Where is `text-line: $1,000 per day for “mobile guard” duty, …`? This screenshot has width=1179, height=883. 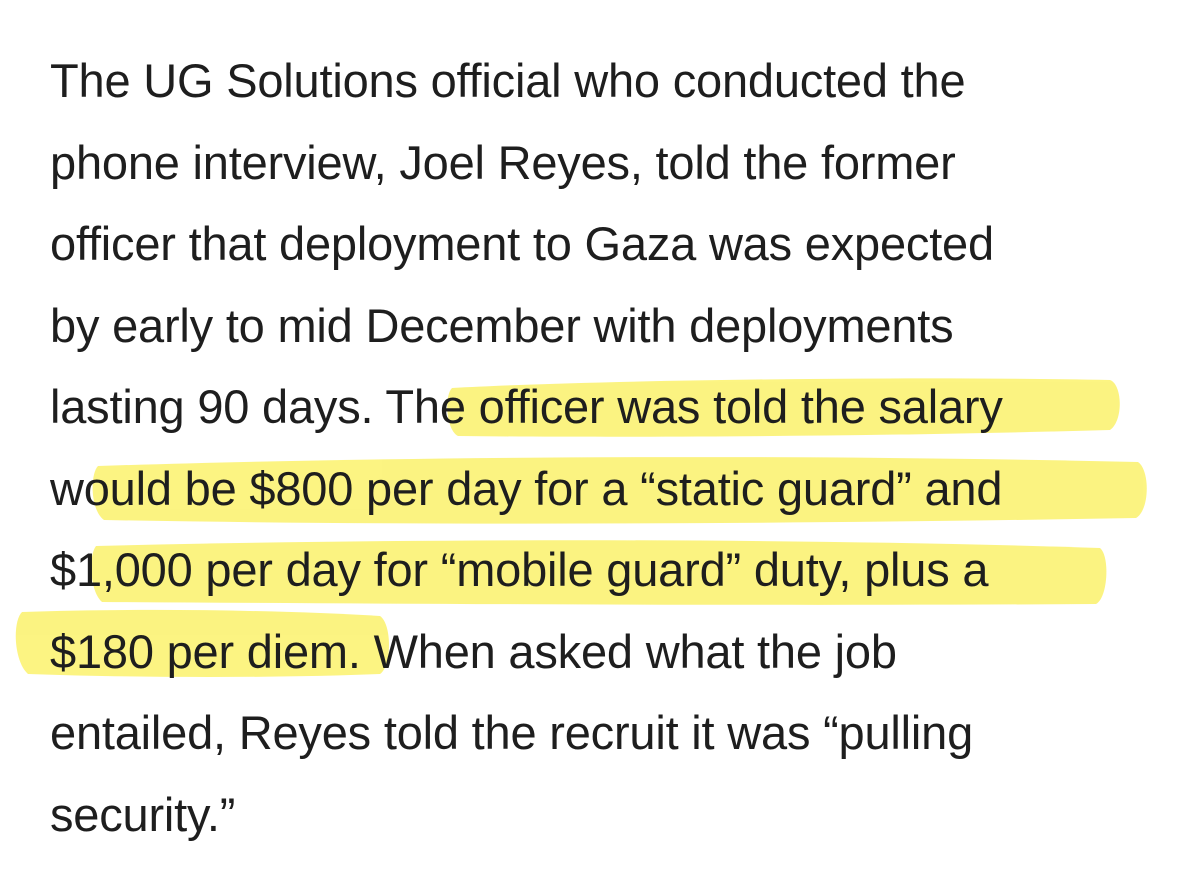
text-line: $1,000 per day for “mobile guard” duty, … is located at coordinates (519, 569).